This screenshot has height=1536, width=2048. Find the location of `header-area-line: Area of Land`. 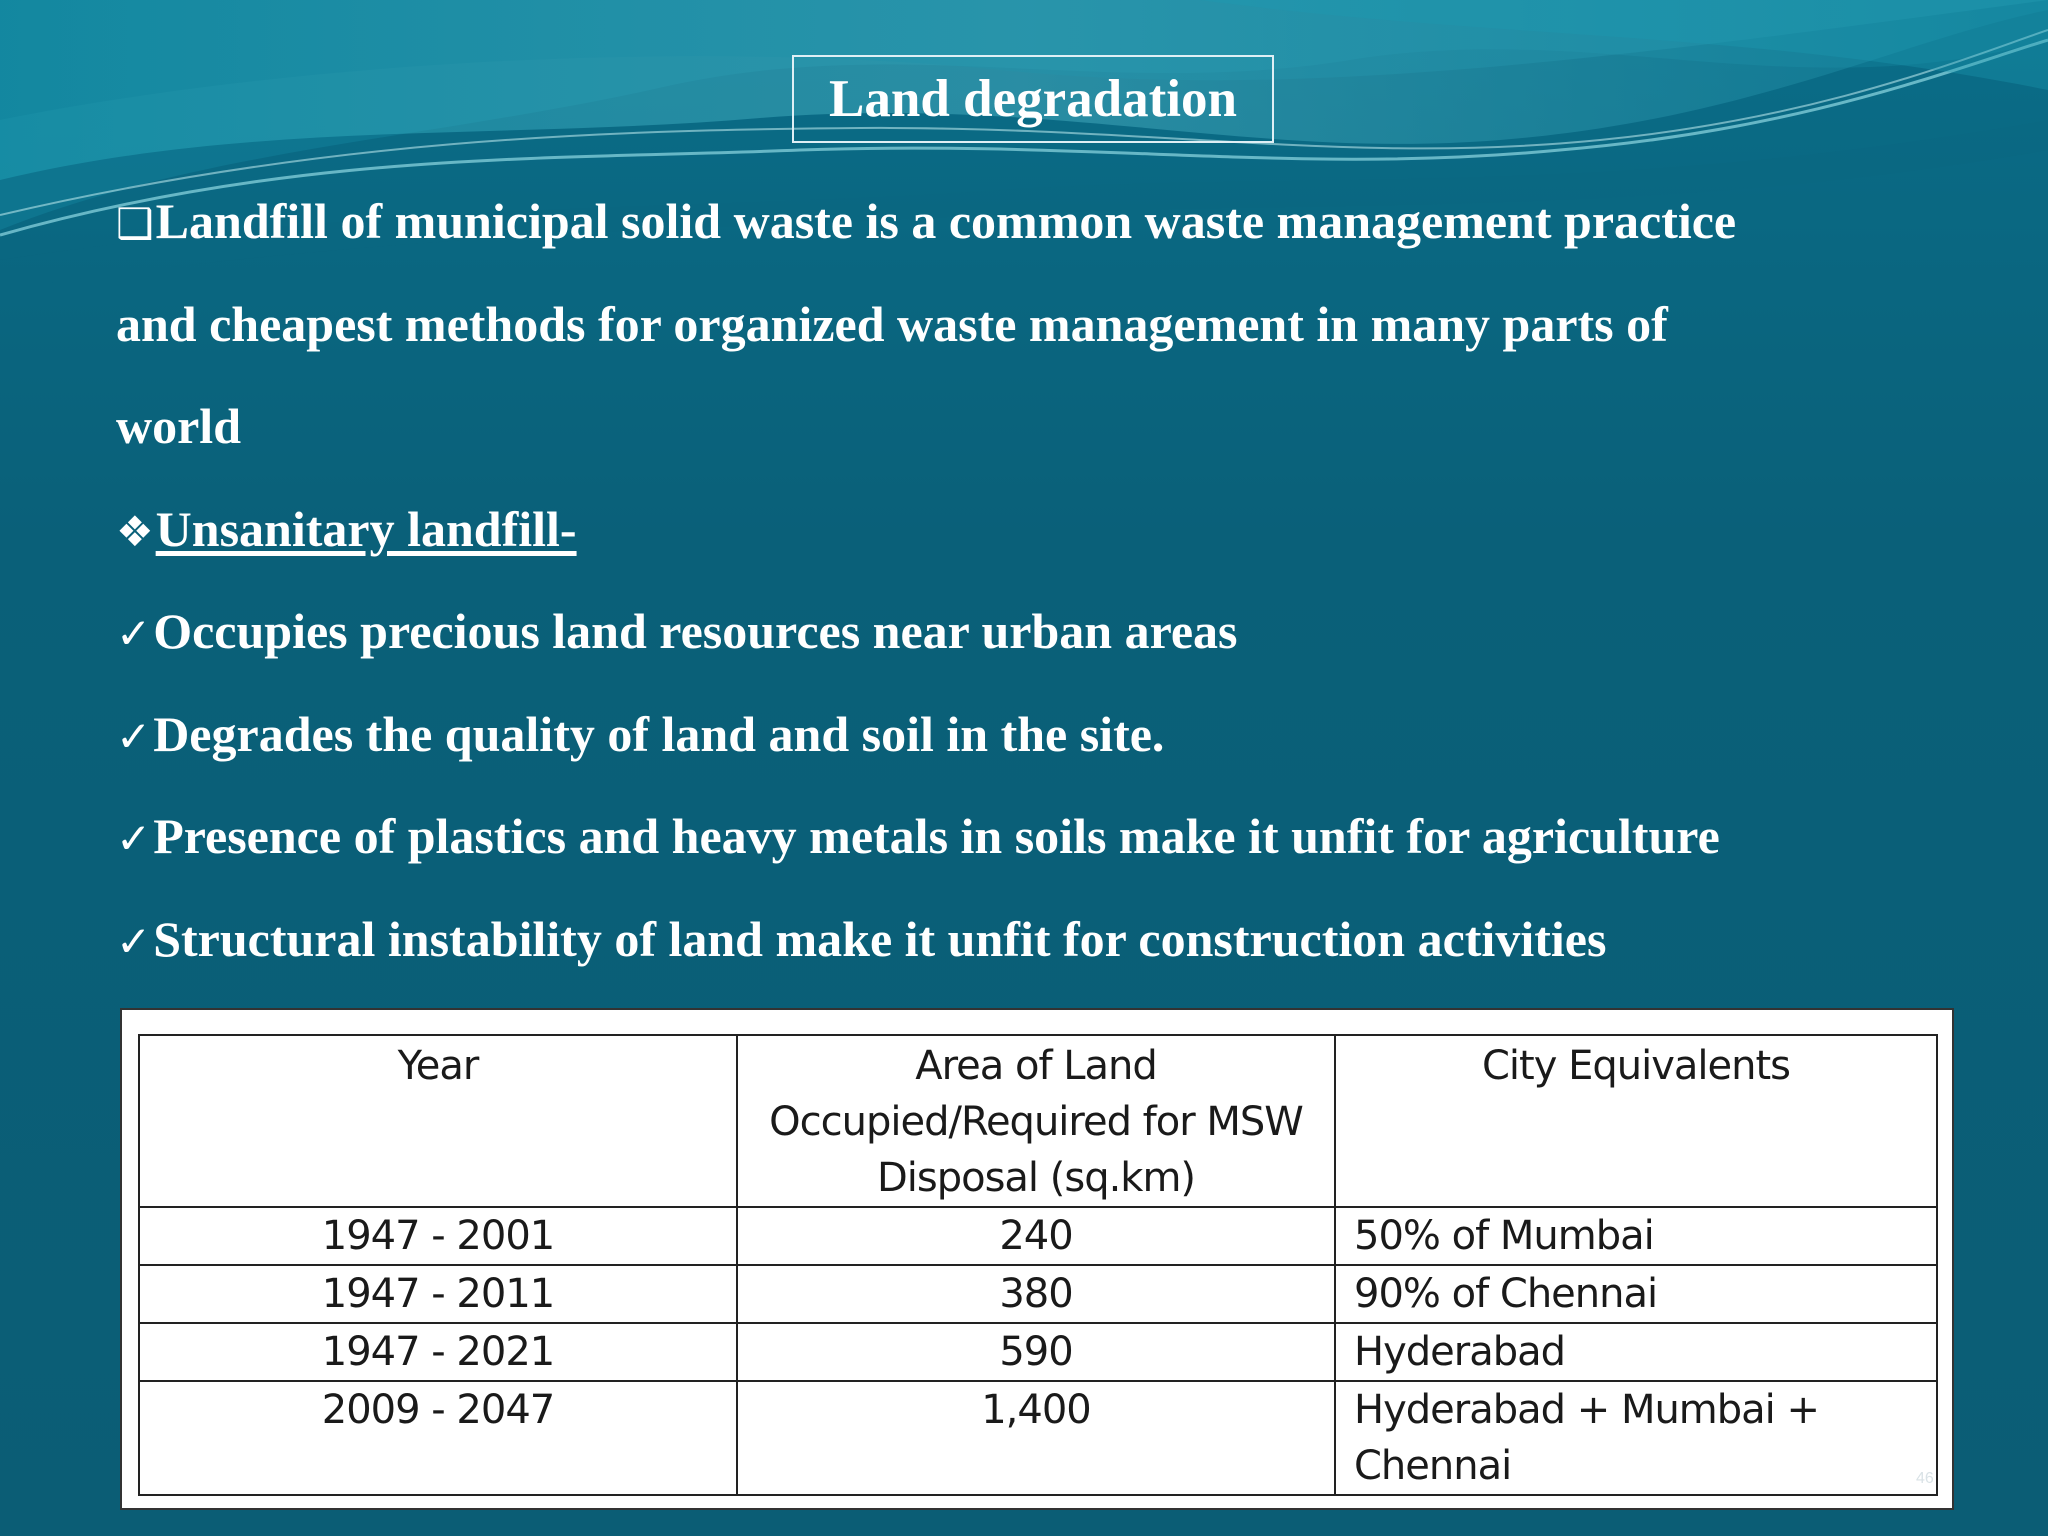

header-area-line: Area of Land is located at coordinates (1036, 1066).